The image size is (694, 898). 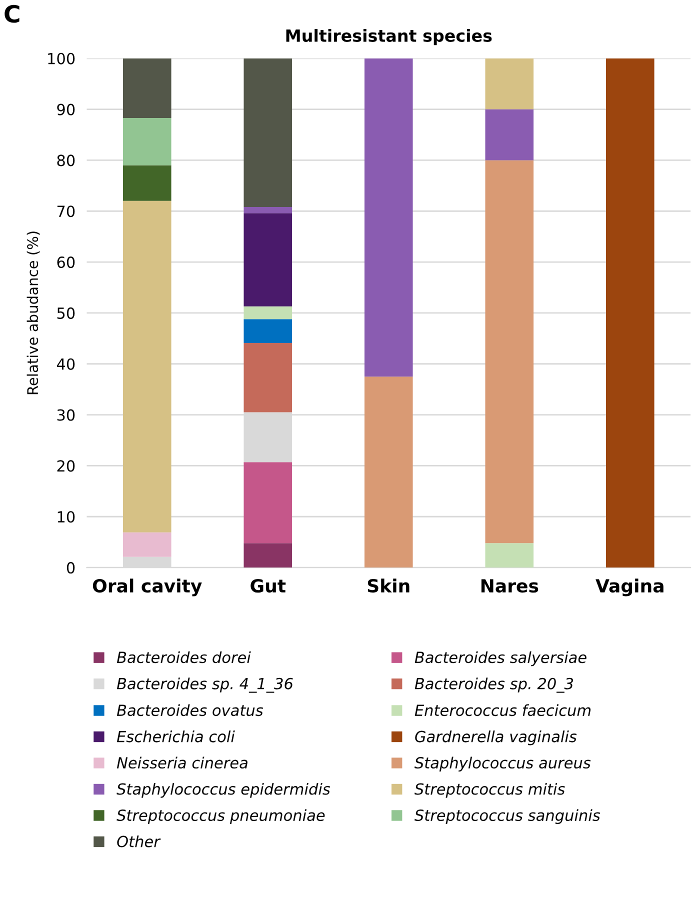 What do you see at coordinates (70, 568) in the screenshot?
I see `y-tick-label: 0` at bounding box center [70, 568].